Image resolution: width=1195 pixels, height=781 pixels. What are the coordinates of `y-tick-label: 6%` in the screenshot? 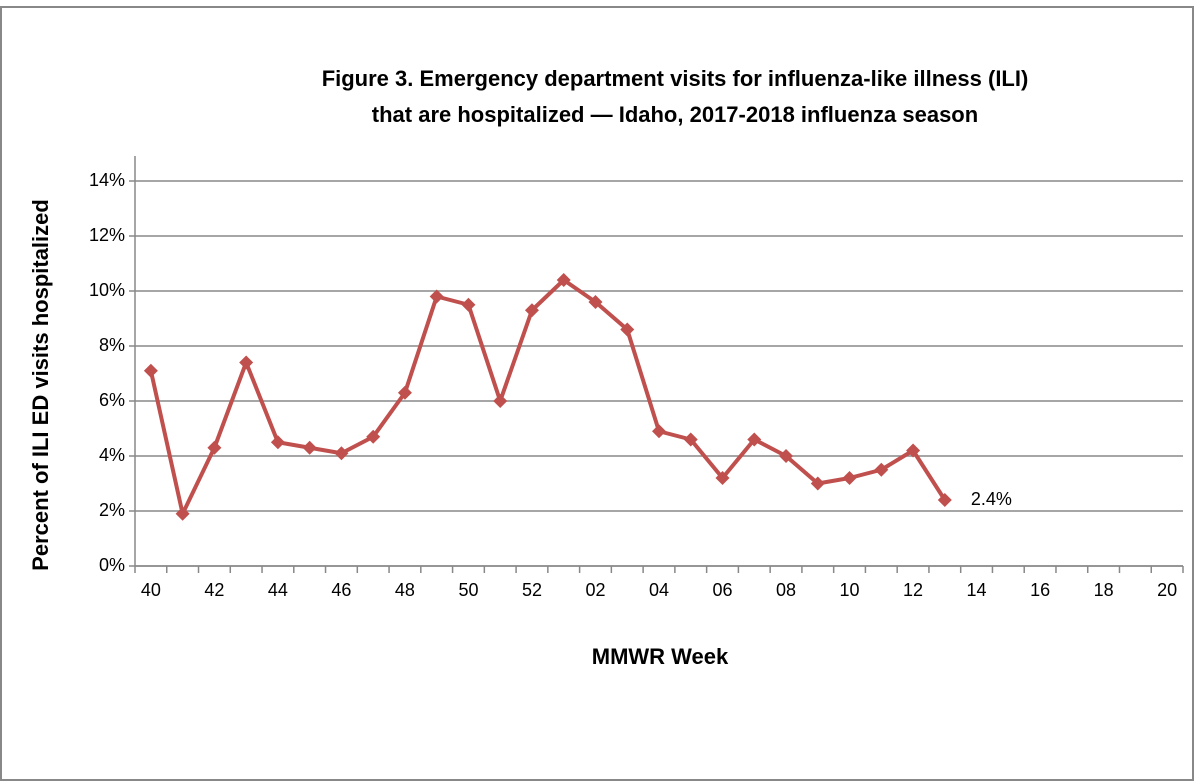 It's located at (112, 400).